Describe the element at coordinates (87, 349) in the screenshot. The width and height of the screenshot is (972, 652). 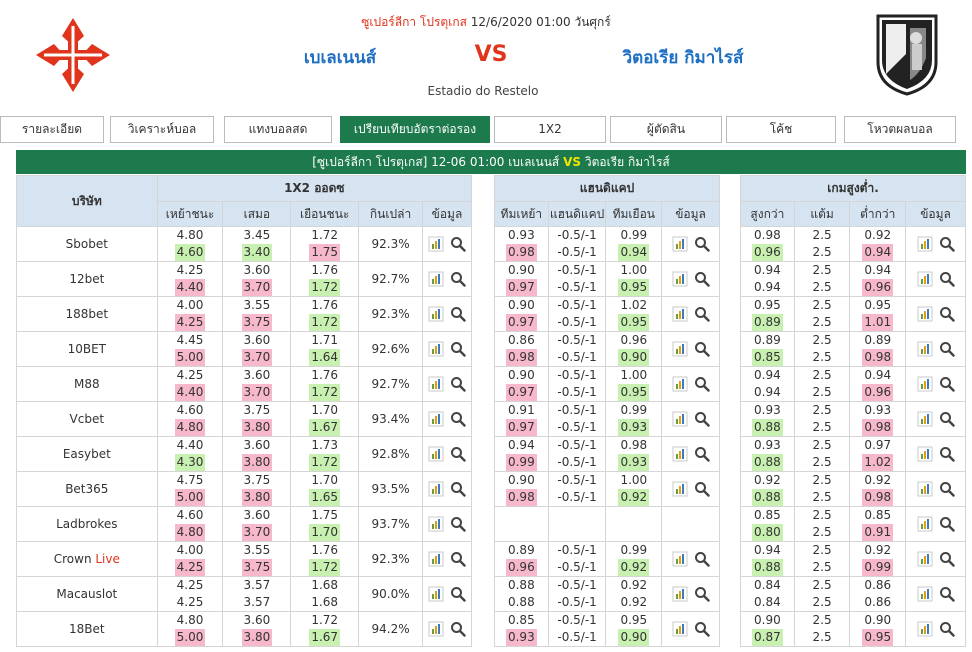
I see `company-name: 10BET` at that location.